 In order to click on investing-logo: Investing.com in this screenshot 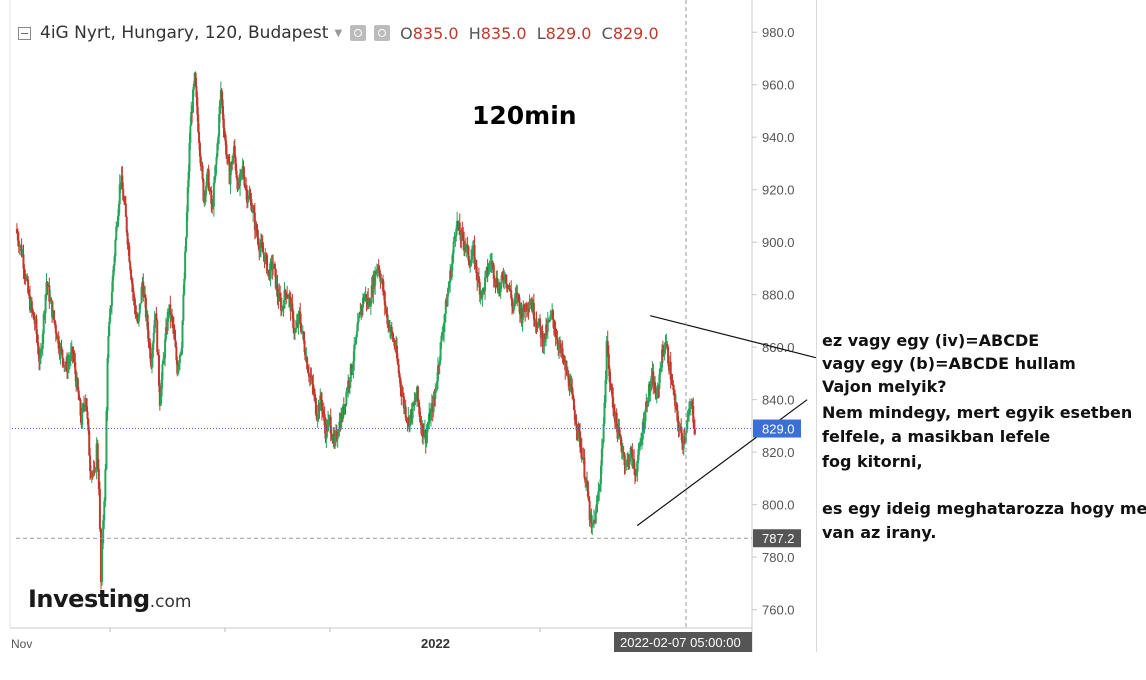, I will do `click(109, 599)`.